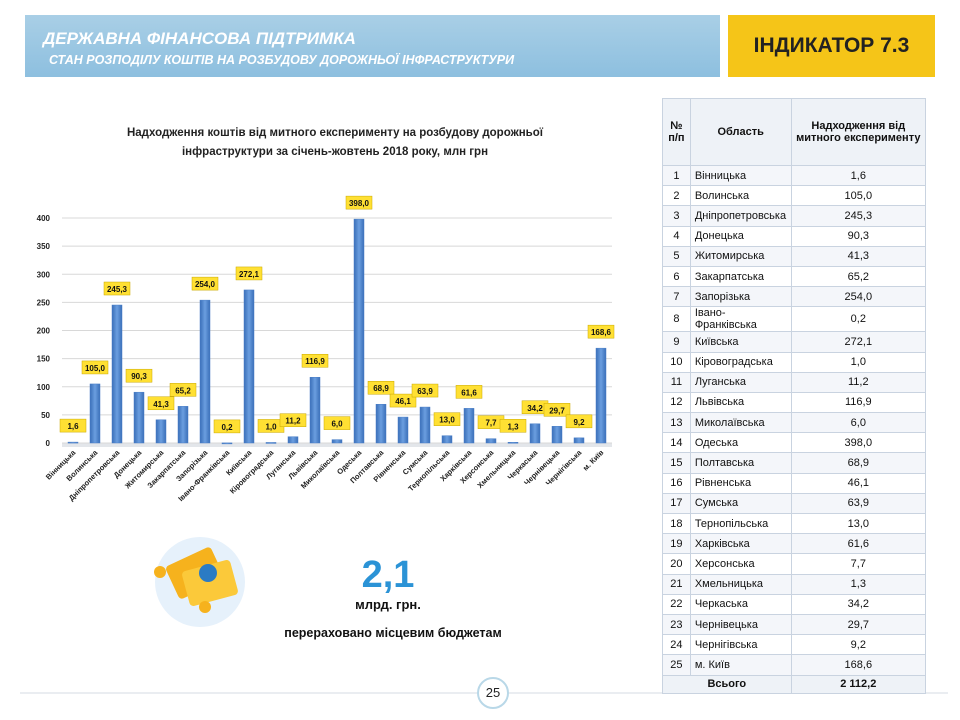 The image size is (960, 720). What do you see at coordinates (794, 382) in the screenshot?
I see `table-row: 11 Луганська 11,2` at bounding box center [794, 382].